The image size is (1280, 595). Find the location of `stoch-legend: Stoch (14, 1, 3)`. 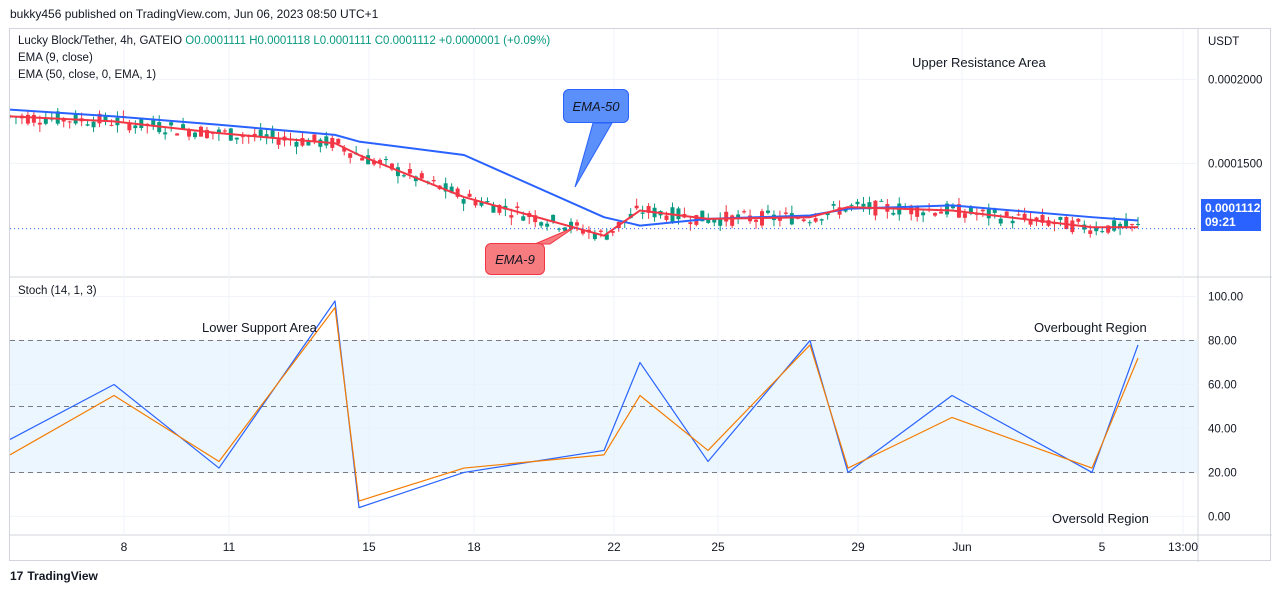

stoch-legend: Stoch (14, 1, 3) is located at coordinates (57, 291).